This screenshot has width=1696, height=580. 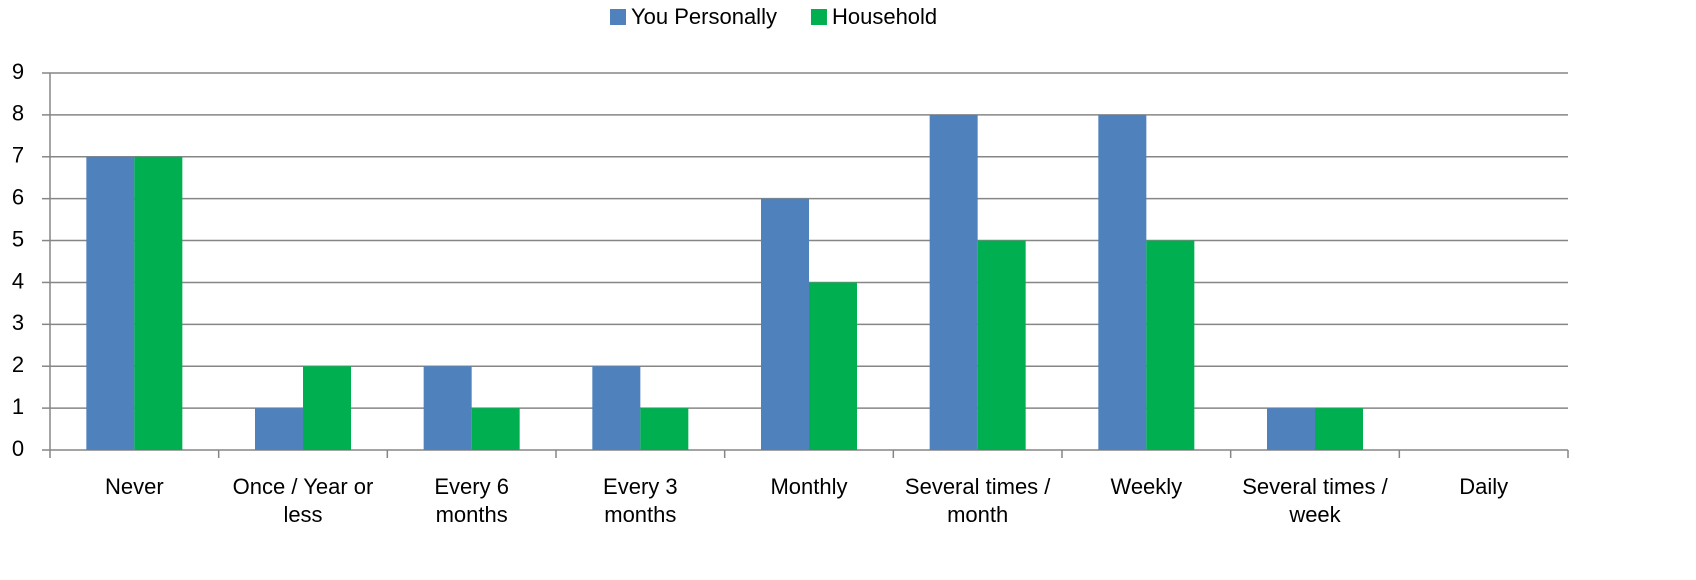 I want to click on y-tick-label: 5, so click(x=18, y=238).